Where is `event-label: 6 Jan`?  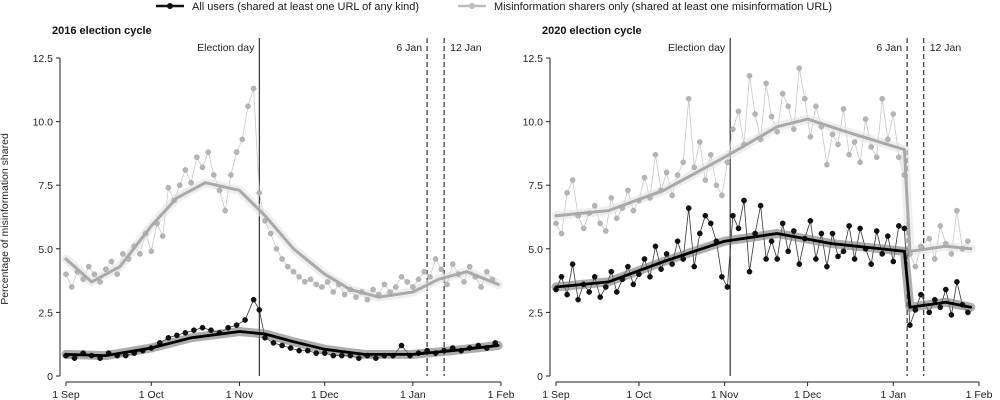
event-label: 6 Jan is located at coordinates (409, 48).